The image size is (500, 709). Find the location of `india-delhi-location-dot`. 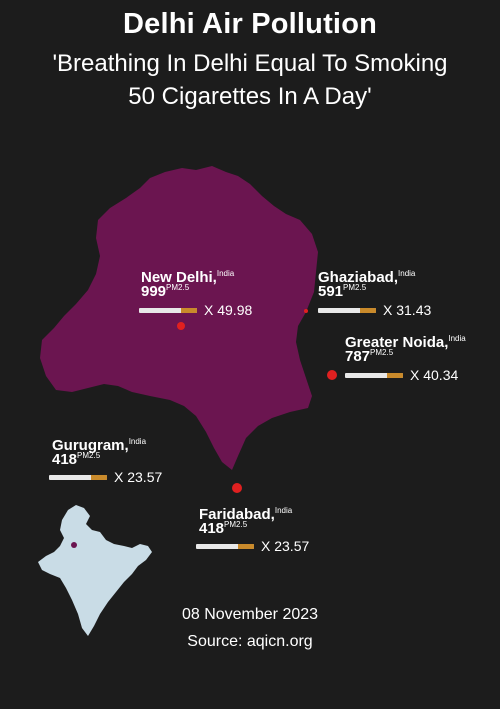

india-delhi-location-dot is located at coordinates (74, 545).